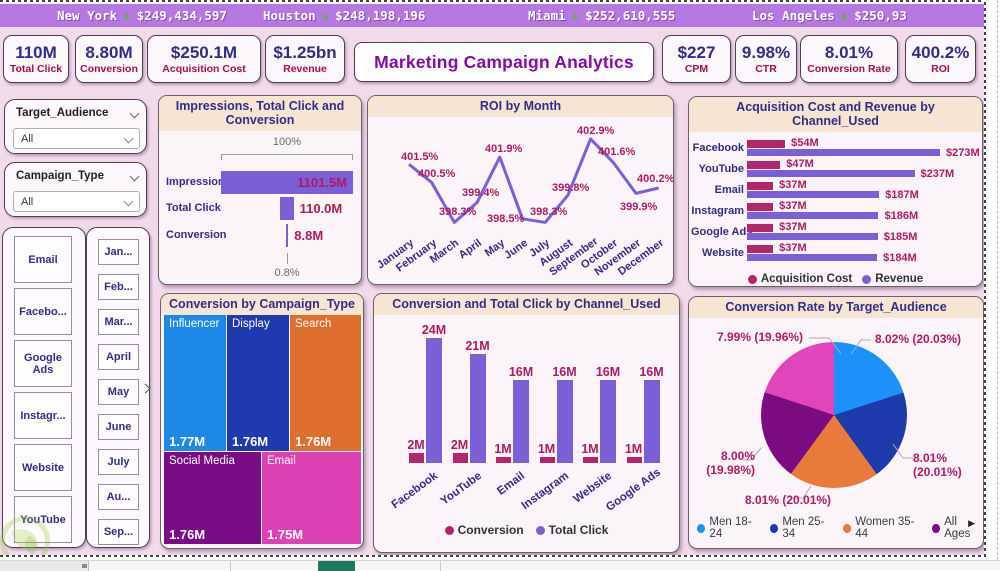 Image resolution: width=1000 pixels, height=571 pixels. What do you see at coordinates (145, 388) in the screenshot?
I see `month-slicer-next-arrow` at bounding box center [145, 388].